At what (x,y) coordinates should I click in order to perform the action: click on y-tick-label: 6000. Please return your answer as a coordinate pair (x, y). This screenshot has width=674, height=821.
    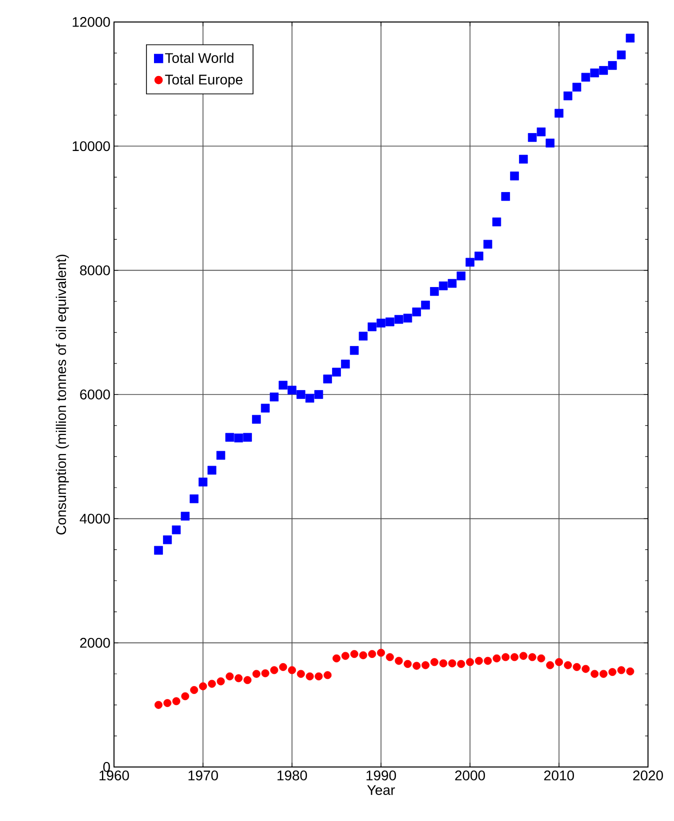
    Looking at the image, I should click on (95, 395).